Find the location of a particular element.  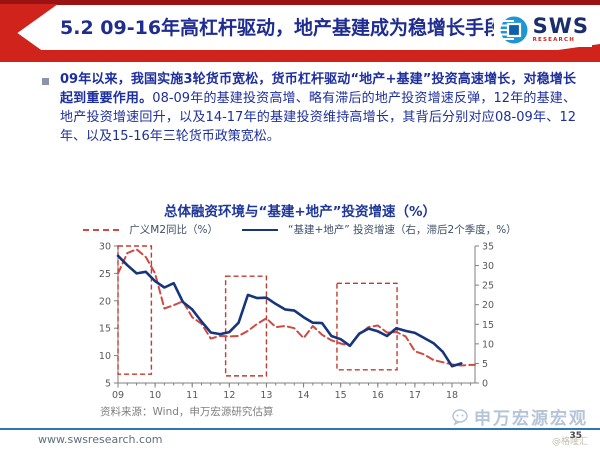

legend-dashed-line-sample is located at coordinates (101, 229).